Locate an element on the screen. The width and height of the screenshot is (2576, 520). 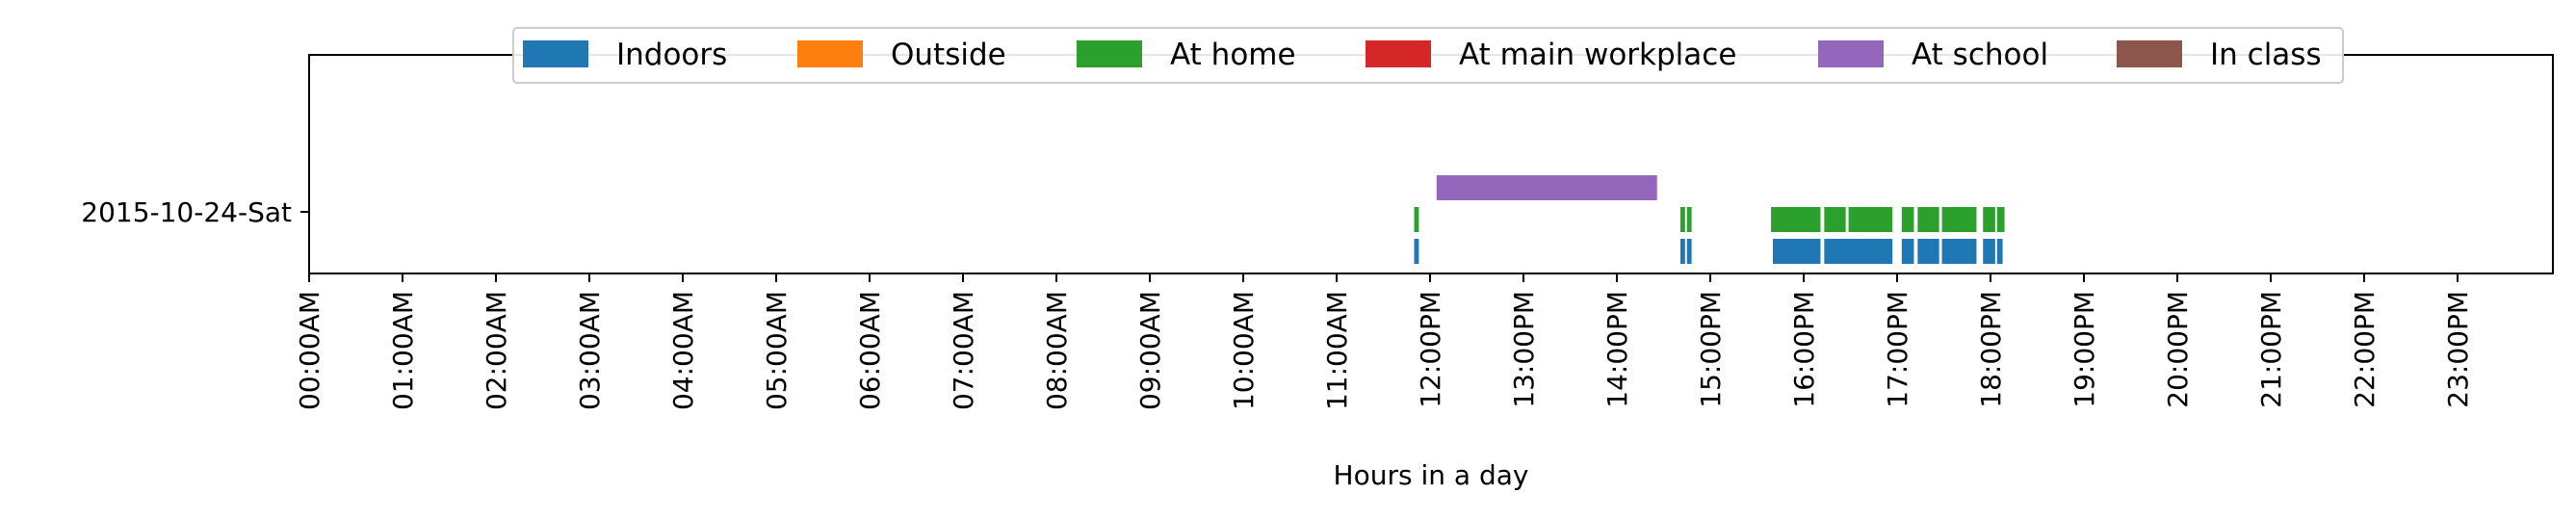
y-axis: 2015-10-24-Sat is located at coordinates (195, 212).